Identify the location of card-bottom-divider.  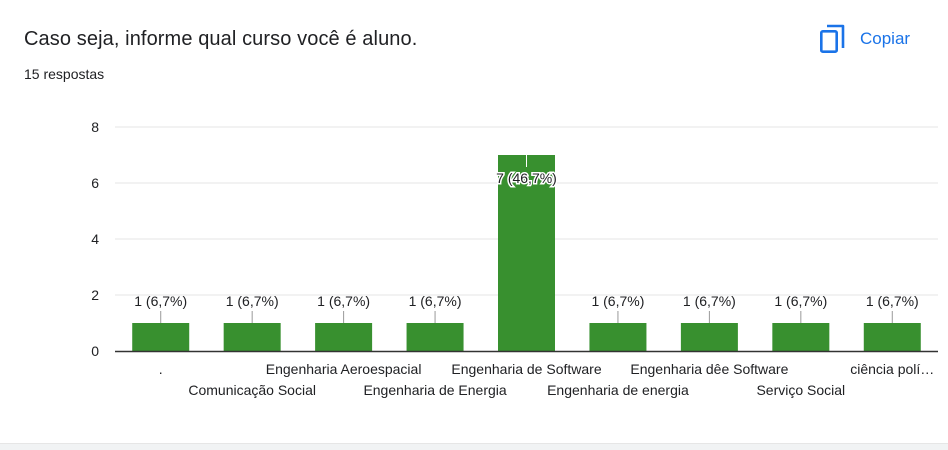
(474, 446).